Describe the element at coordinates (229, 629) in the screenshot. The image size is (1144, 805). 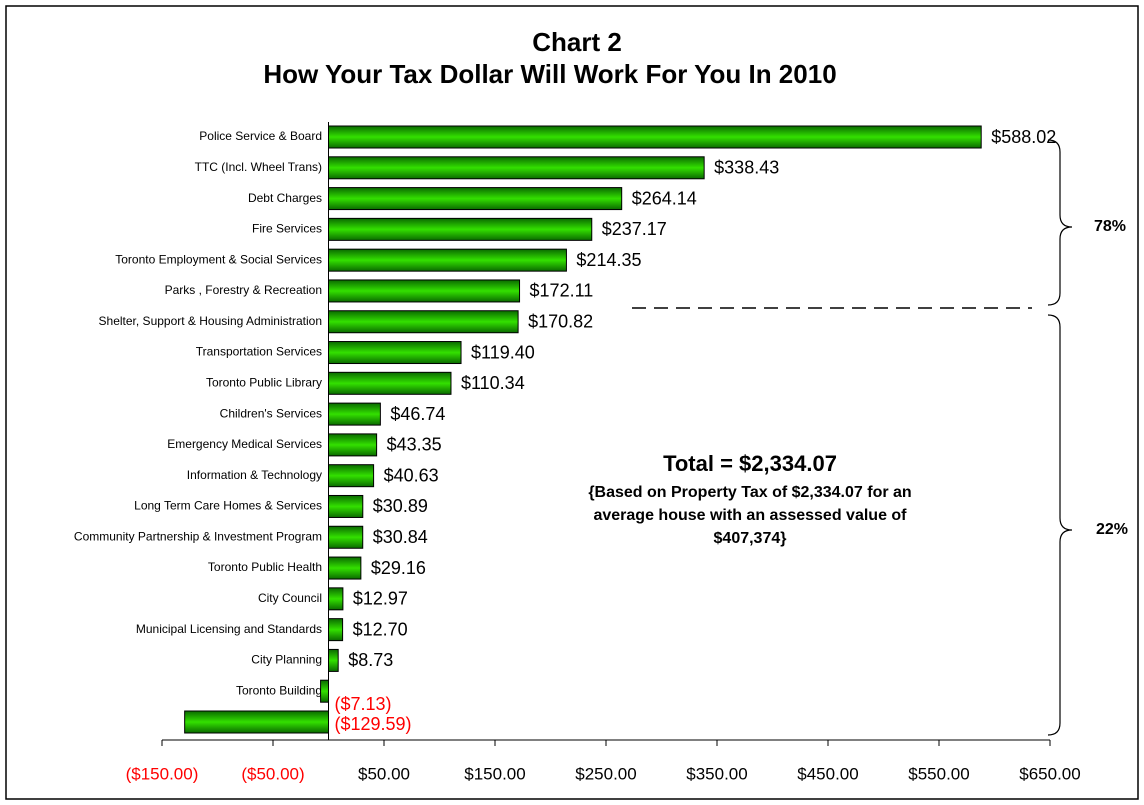
I see `category-label: Municipal Licensing and Standards` at that location.